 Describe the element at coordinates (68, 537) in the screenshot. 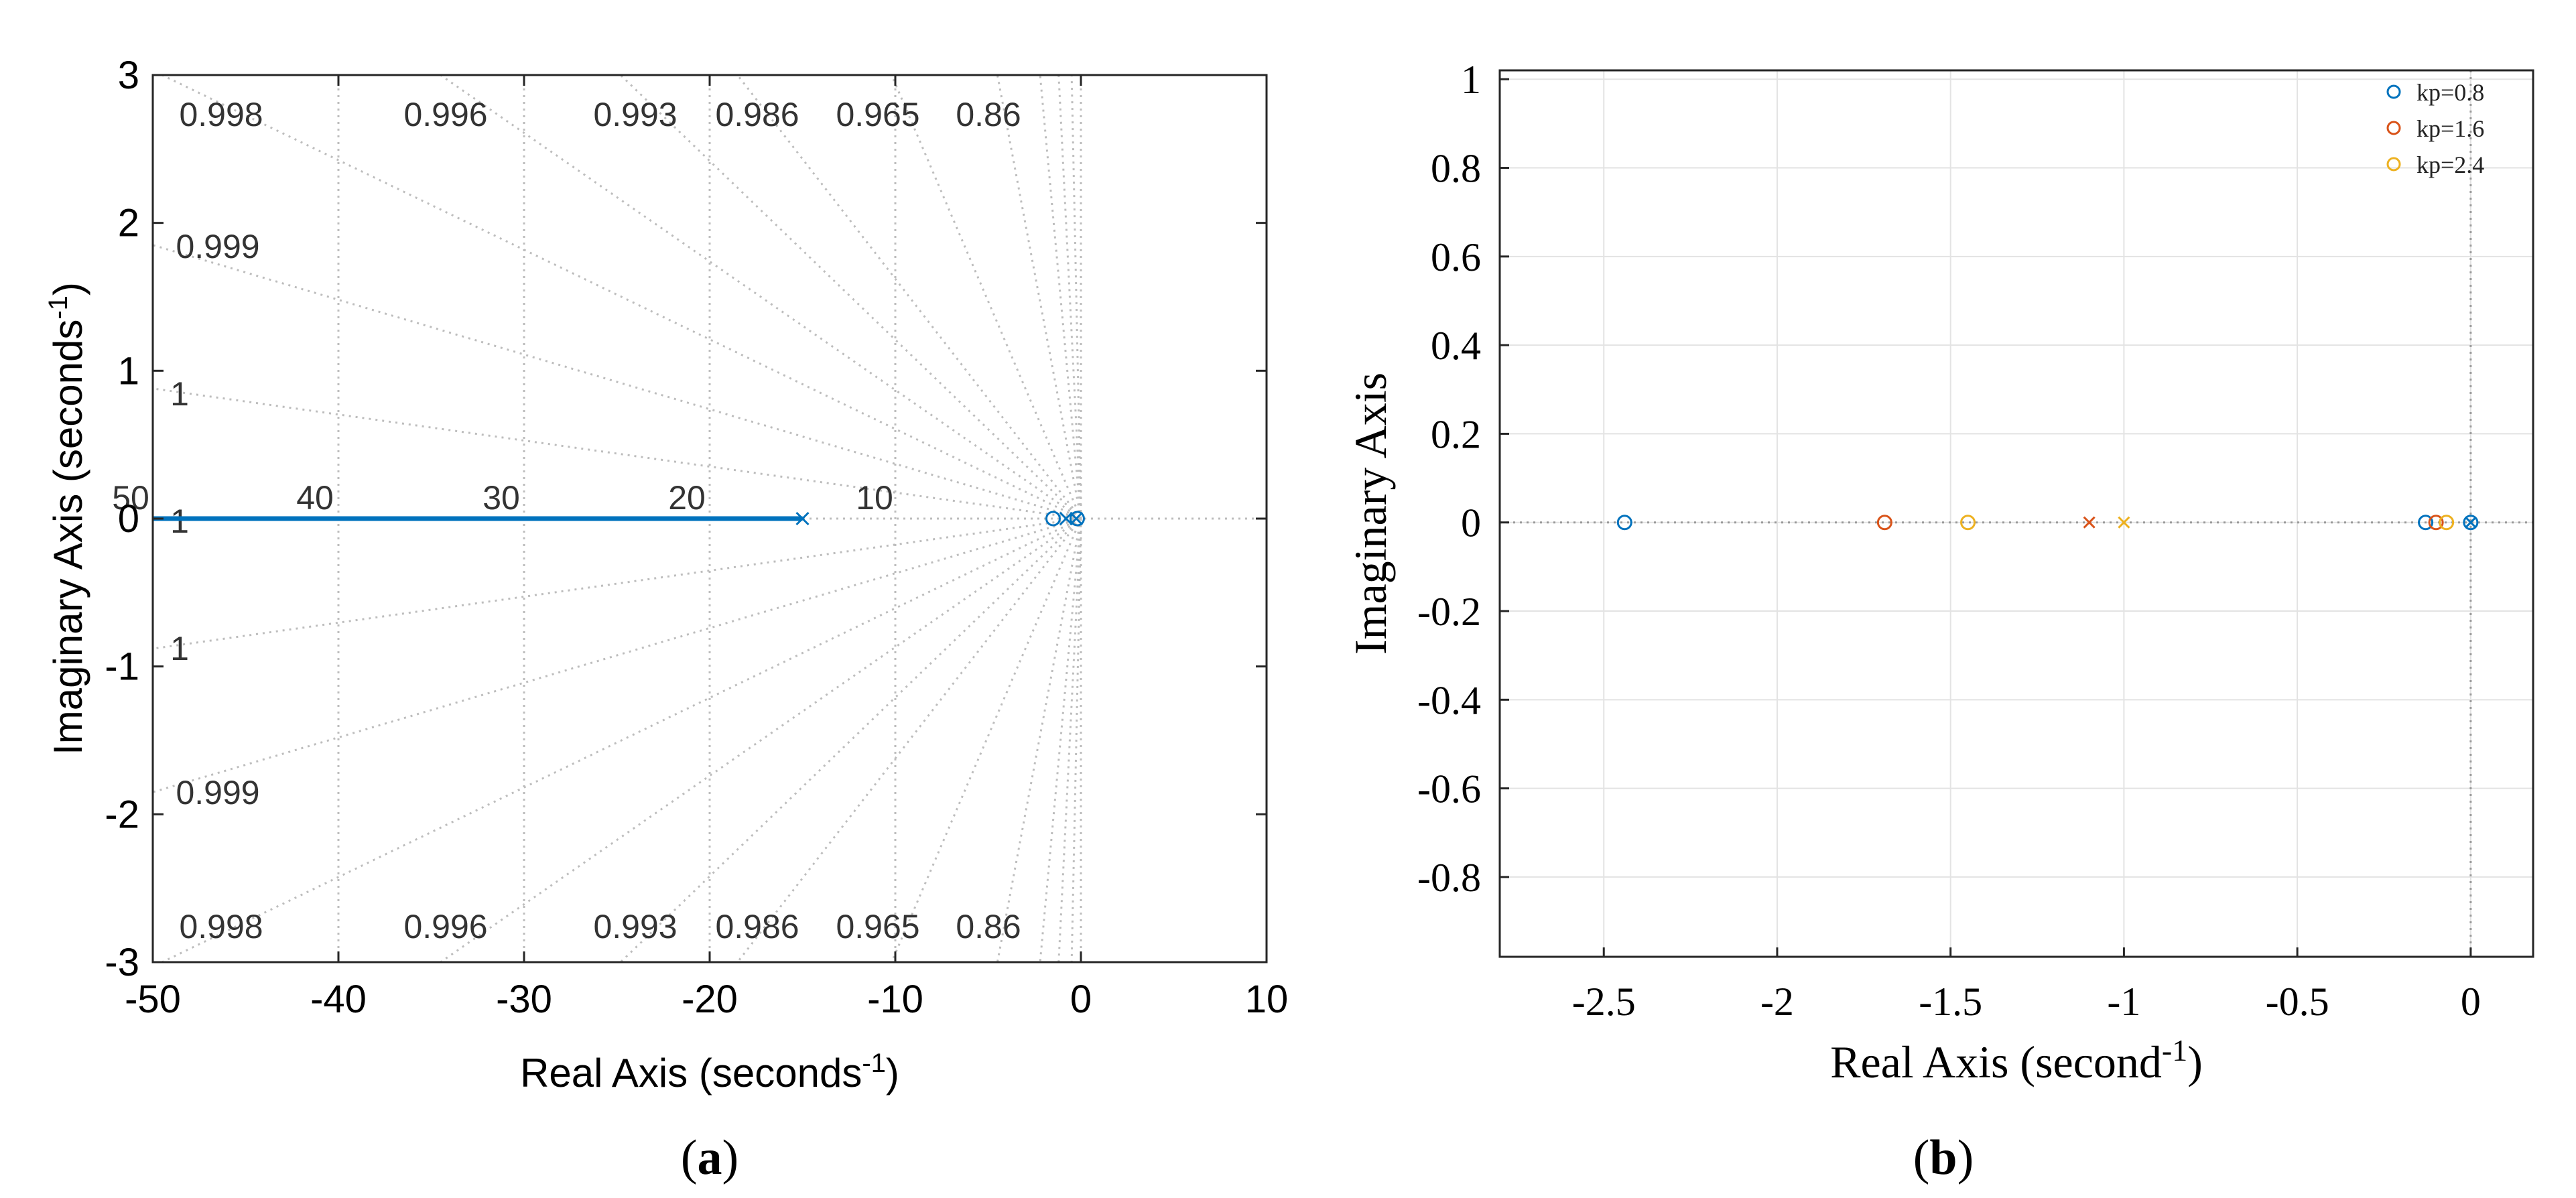

I see `y-axis-label-a-main: Imaginary Axis (seconds` at that location.